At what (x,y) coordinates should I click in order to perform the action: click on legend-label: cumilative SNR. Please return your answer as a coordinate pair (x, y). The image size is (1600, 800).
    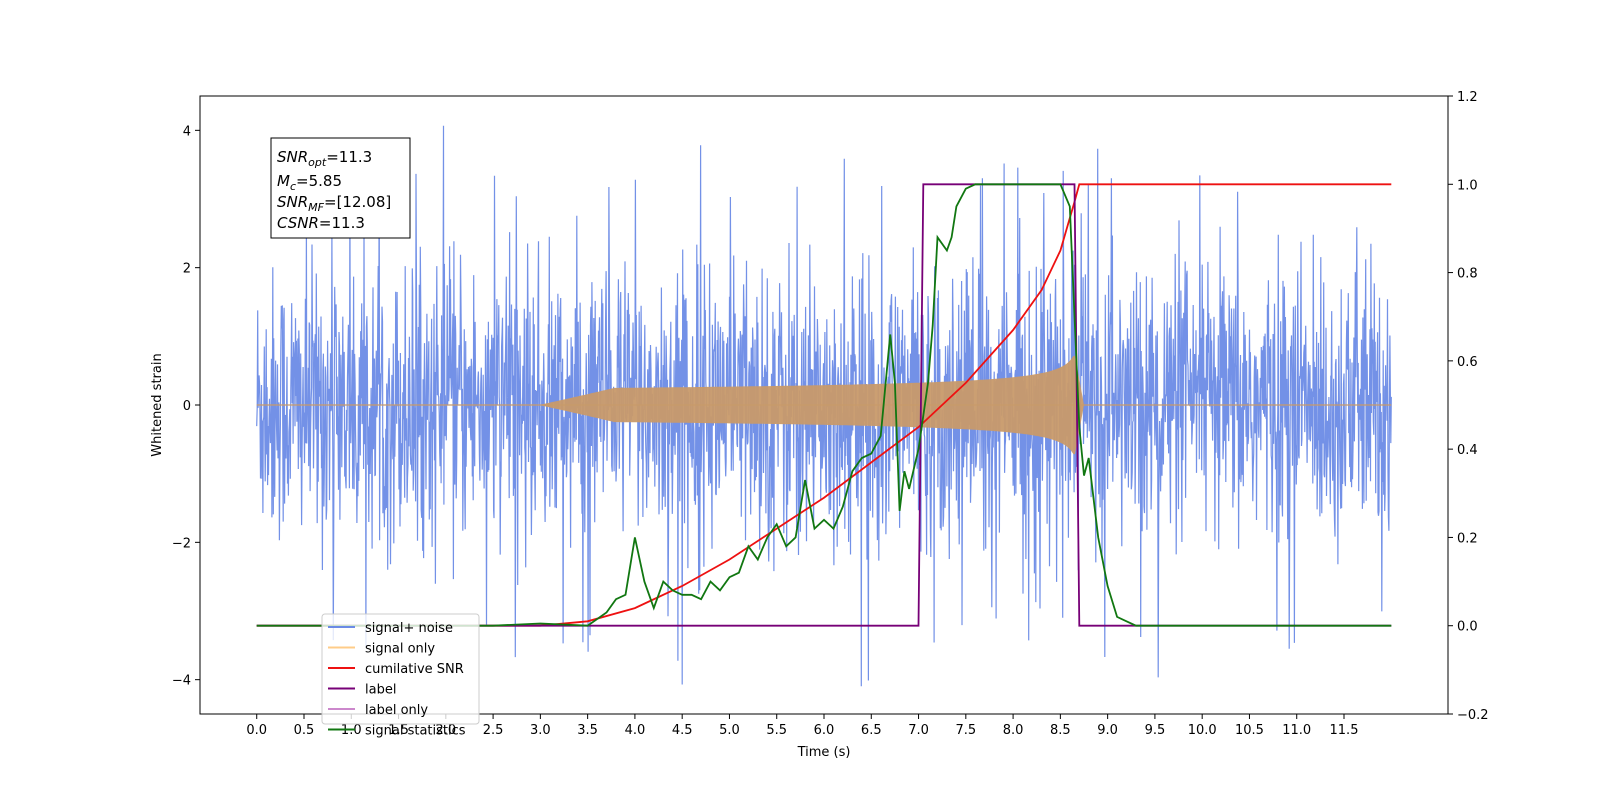
    Looking at the image, I should click on (414, 669).